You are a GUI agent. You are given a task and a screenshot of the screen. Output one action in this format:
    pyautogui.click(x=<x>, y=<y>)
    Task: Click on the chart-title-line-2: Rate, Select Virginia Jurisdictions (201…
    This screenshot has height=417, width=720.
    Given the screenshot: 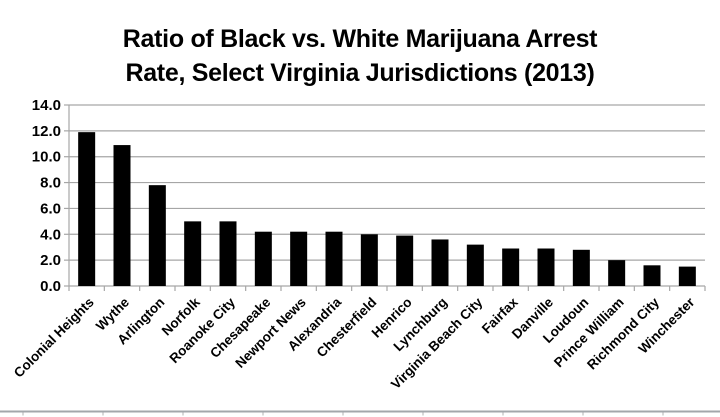 What is the action you would take?
    pyautogui.click(x=360, y=73)
    